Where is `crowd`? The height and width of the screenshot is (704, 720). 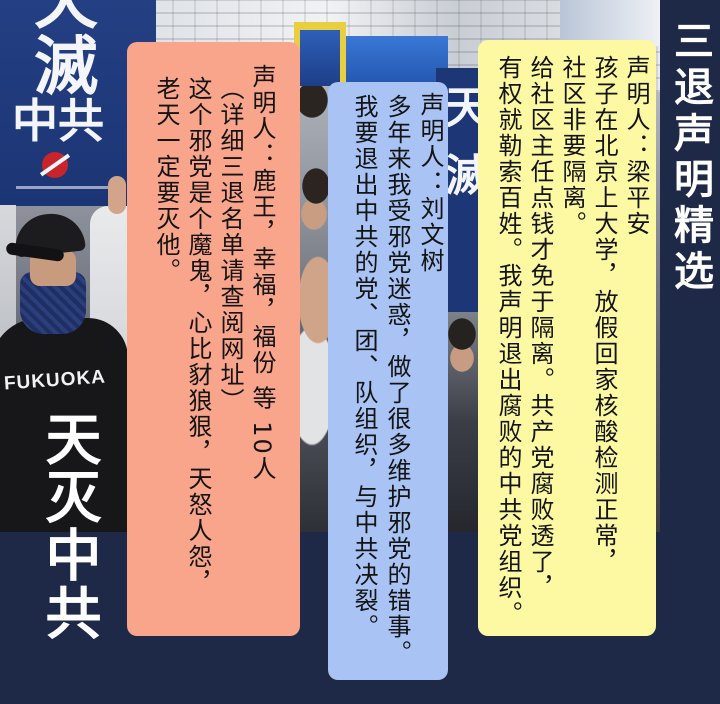
crowd is located at coordinates (462, 422).